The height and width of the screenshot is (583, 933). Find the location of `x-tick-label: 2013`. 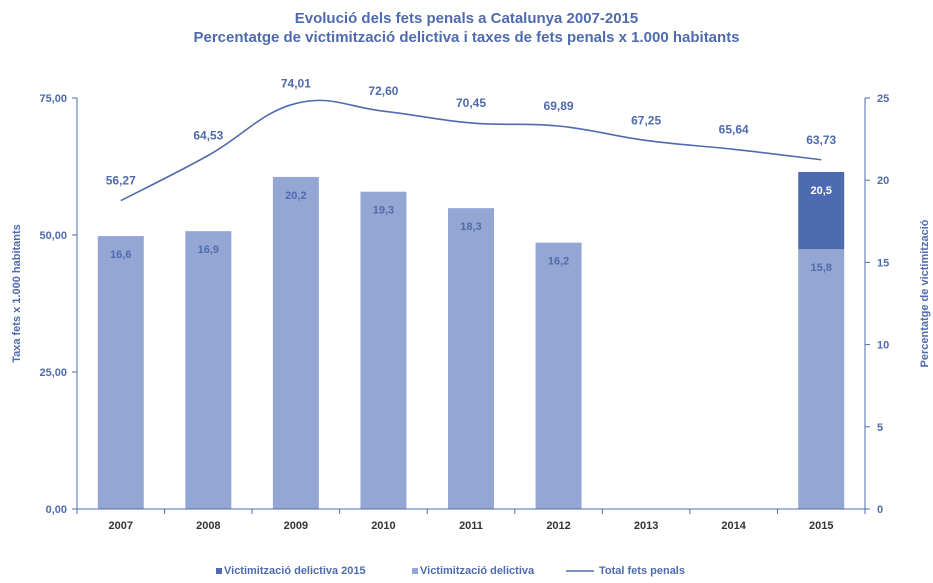

x-tick-label: 2013 is located at coordinates (646, 526).